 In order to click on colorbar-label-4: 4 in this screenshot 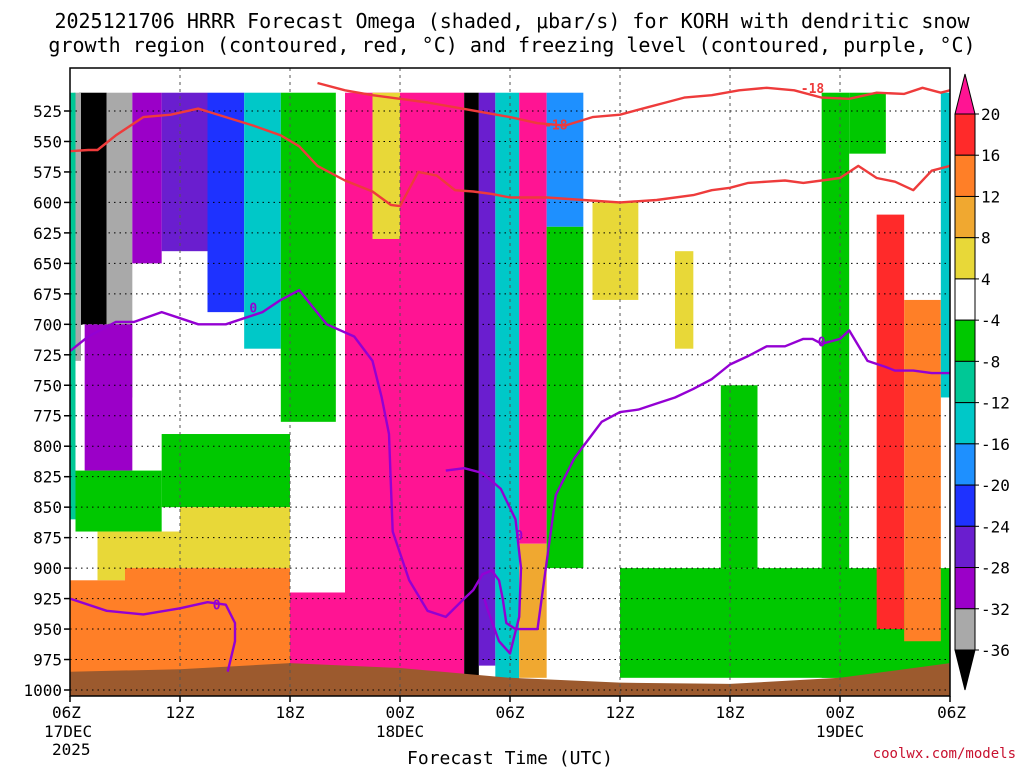, I will do `click(986, 279)`.